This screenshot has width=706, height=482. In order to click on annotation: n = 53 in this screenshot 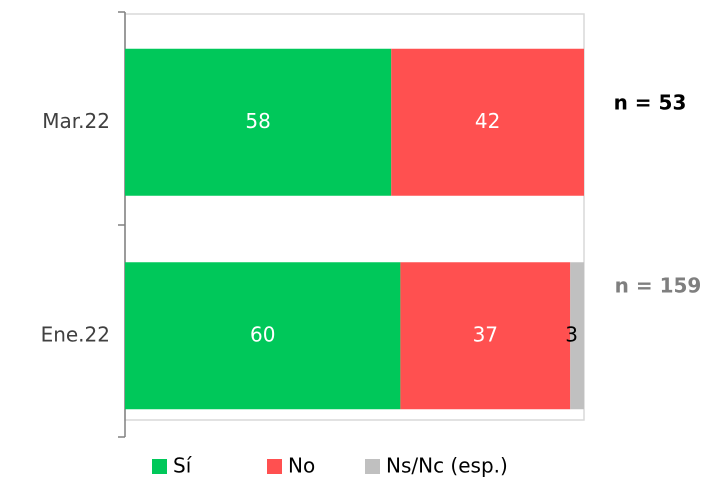, I will do `click(650, 103)`.